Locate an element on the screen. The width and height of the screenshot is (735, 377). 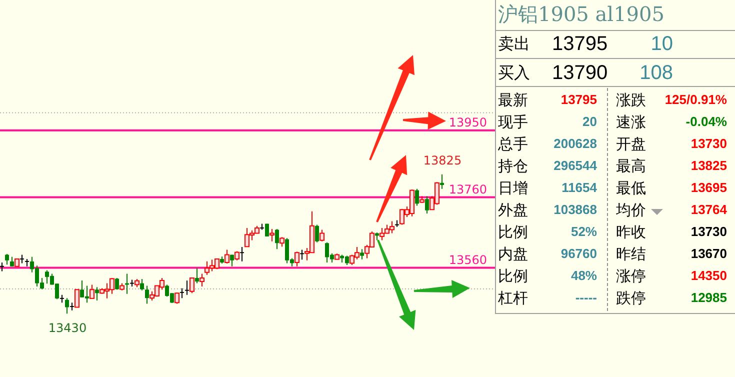
text: 速涨 is located at coordinates (631, 122).